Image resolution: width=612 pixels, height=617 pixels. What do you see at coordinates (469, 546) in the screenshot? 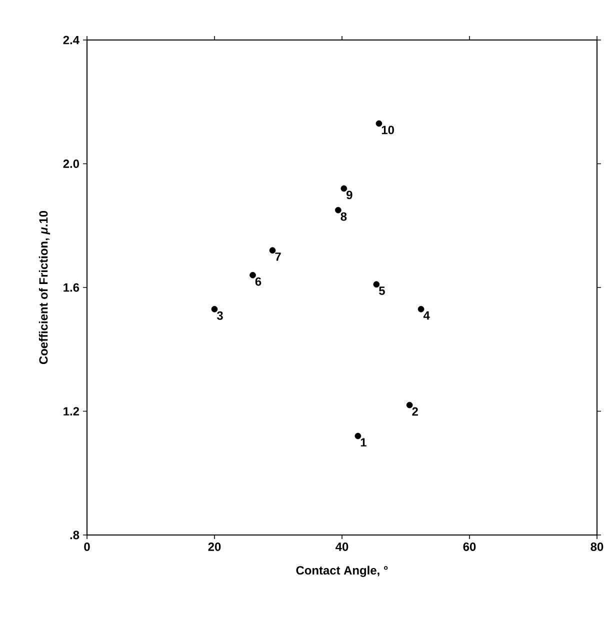
I see `x-tick-label: 60` at bounding box center [469, 546].